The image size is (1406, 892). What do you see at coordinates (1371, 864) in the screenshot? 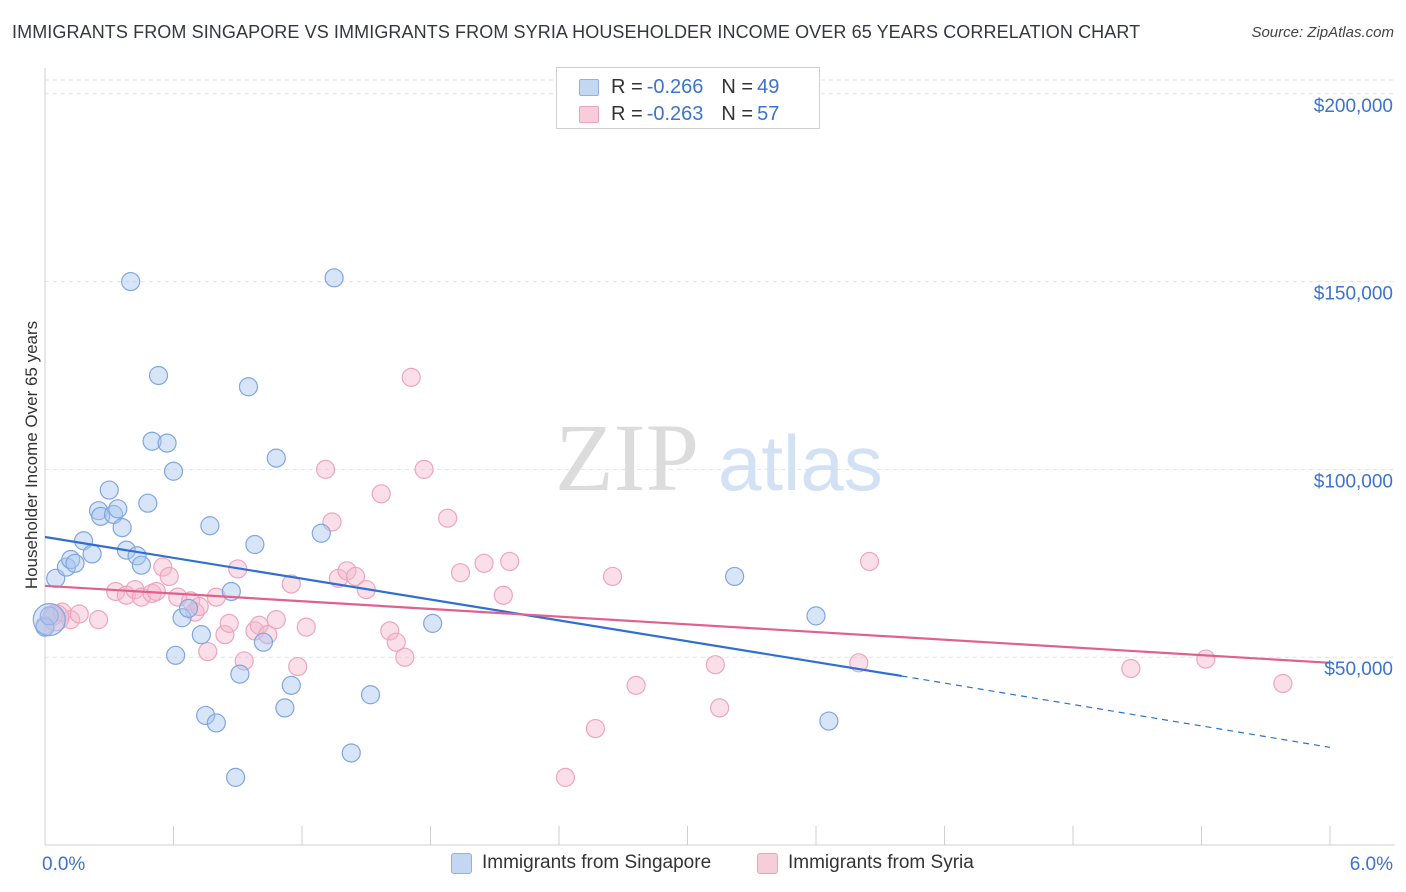
I see `x-tick-label: 6.0%` at bounding box center [1371, 864].